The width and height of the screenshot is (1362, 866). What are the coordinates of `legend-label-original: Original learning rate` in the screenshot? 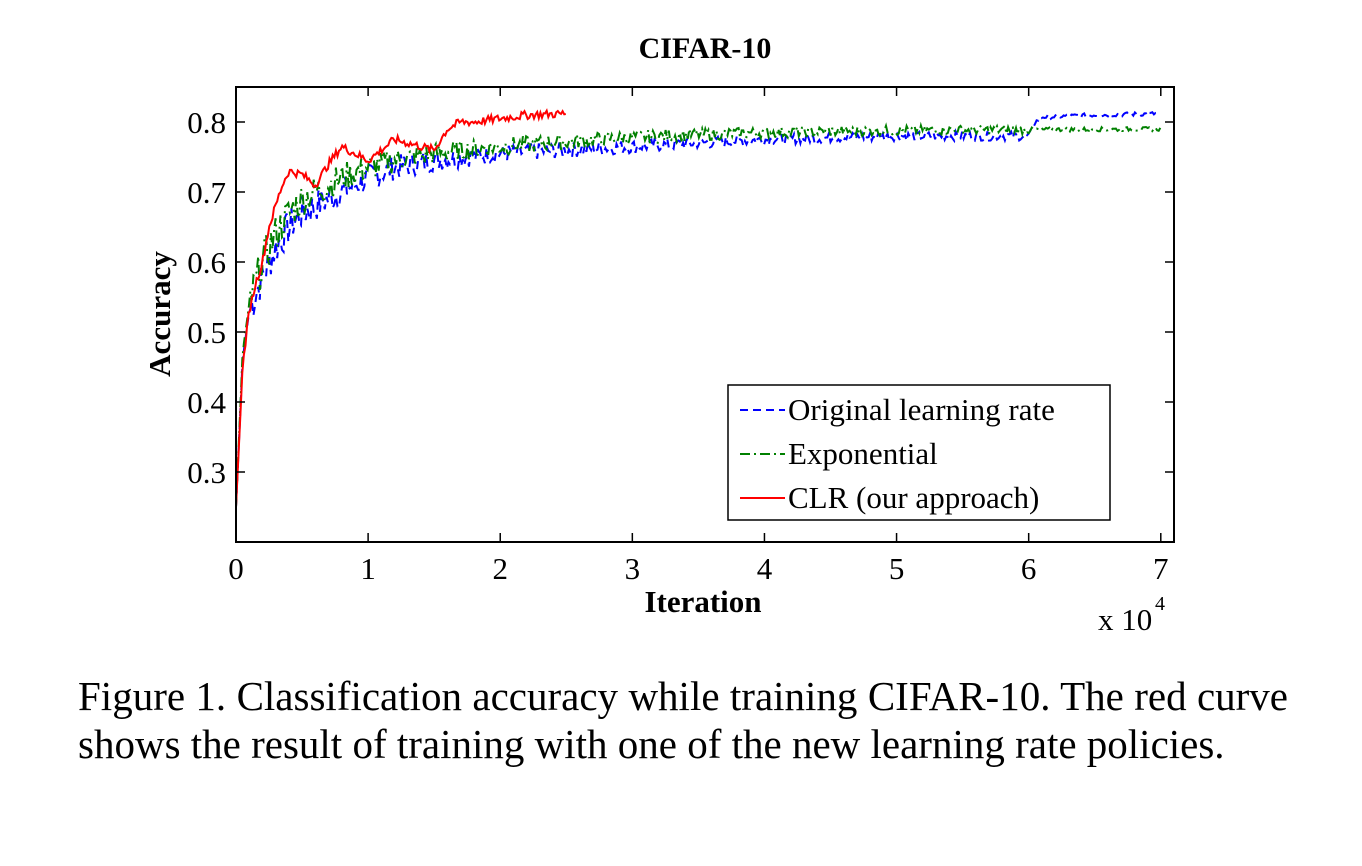 It's located at (921, 409).